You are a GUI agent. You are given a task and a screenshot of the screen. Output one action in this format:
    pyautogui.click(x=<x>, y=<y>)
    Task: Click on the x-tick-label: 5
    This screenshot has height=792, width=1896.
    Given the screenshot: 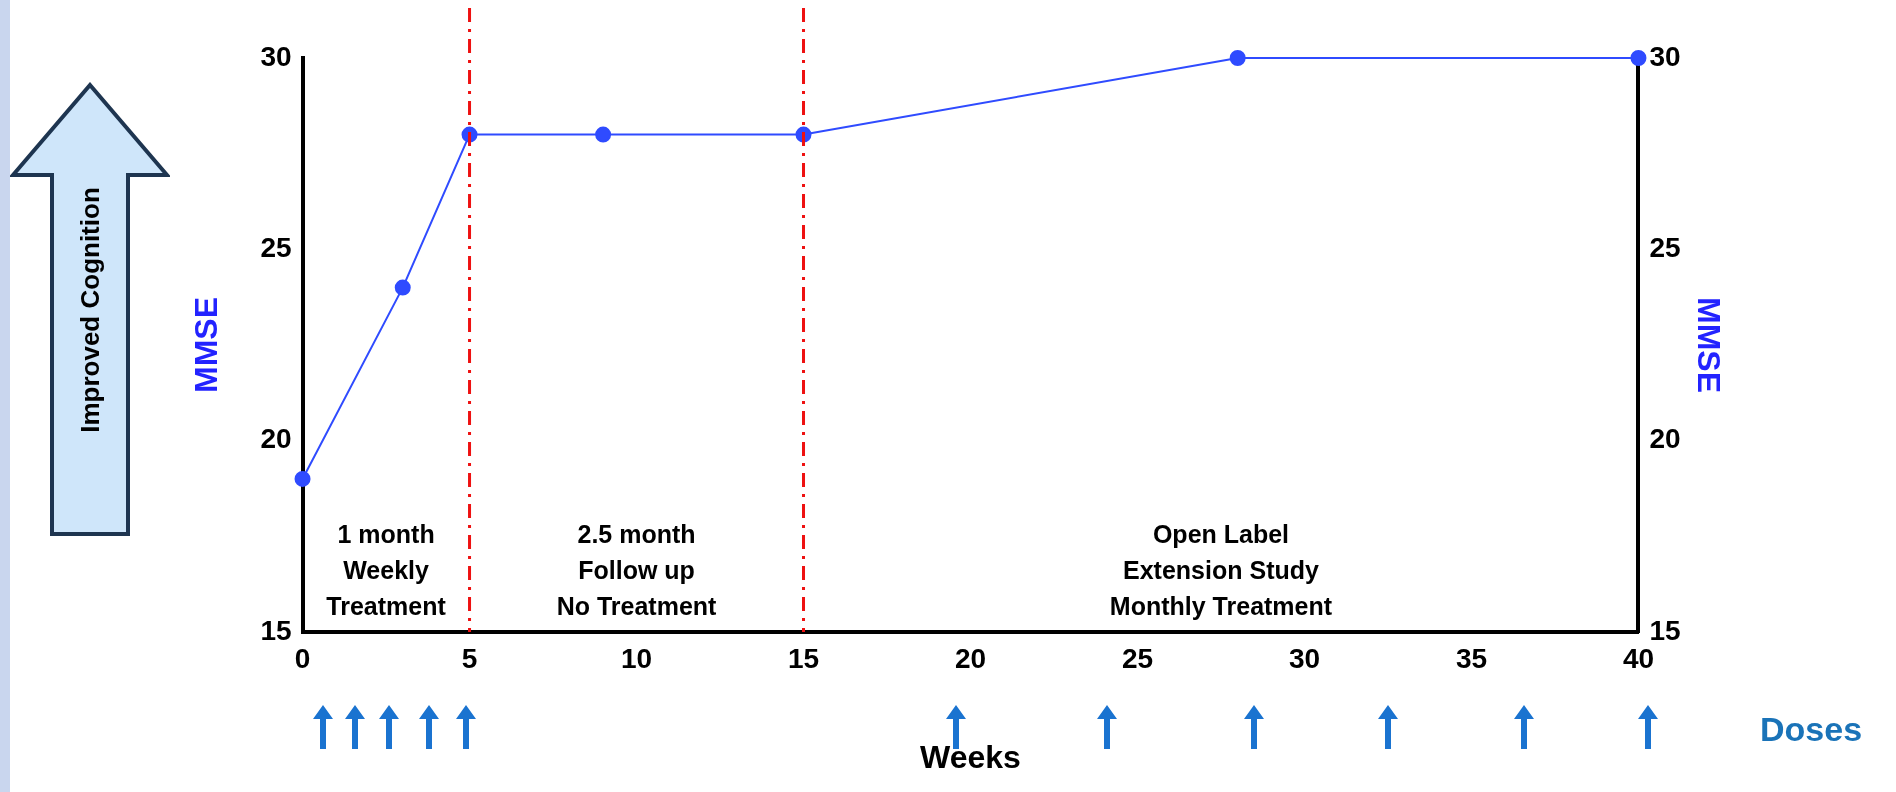 What is the action you would take?
    pyautogui.click(x=469, y=658)
    